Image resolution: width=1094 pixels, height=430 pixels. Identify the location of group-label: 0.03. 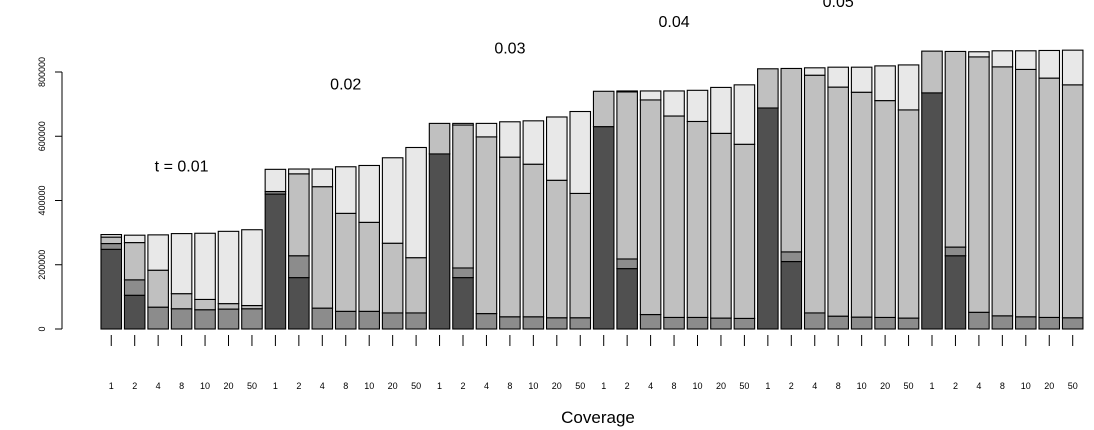
(509, 49).